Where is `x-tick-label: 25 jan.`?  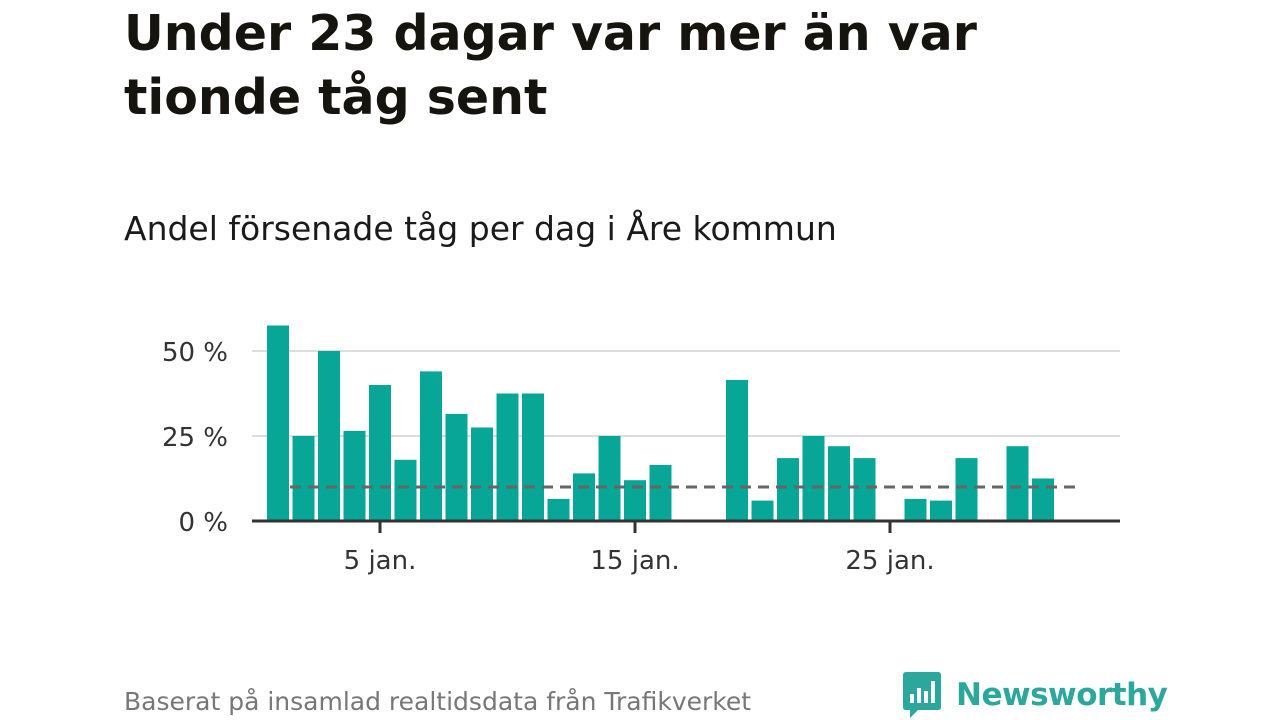 x-tick-label: 25 jan. is located at coordinates (889, 561).